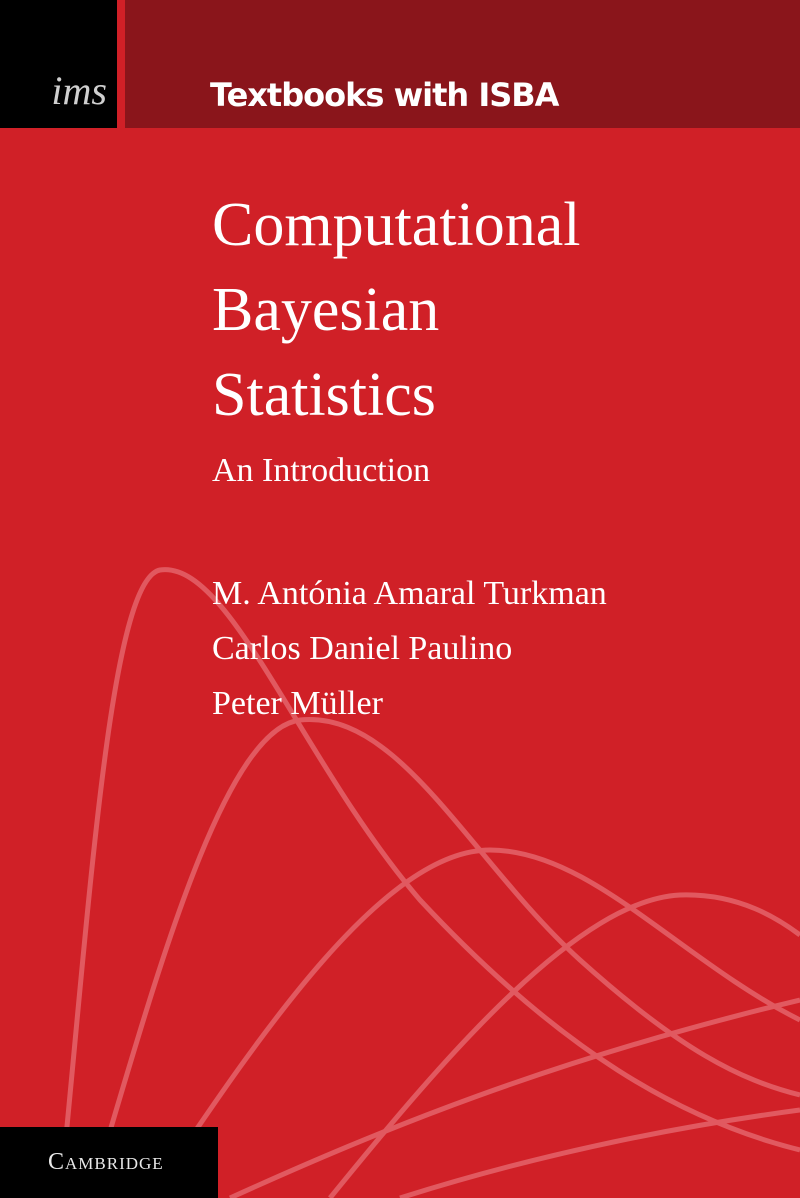 This screenshot has width=800, height=1198. I want to click on book-title: Computational Bayesian Statistics, so click(396, 310).